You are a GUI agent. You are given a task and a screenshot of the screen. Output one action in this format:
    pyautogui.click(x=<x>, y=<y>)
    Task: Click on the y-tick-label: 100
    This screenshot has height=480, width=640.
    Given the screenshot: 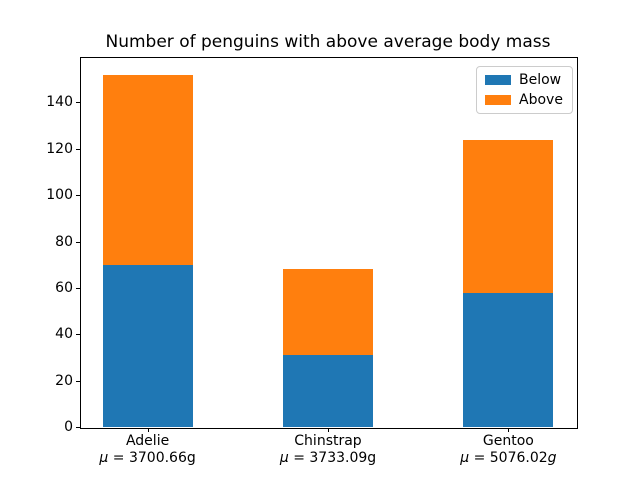 What is the action you would take?
    pyautogui.click(x=59, y=195)
    